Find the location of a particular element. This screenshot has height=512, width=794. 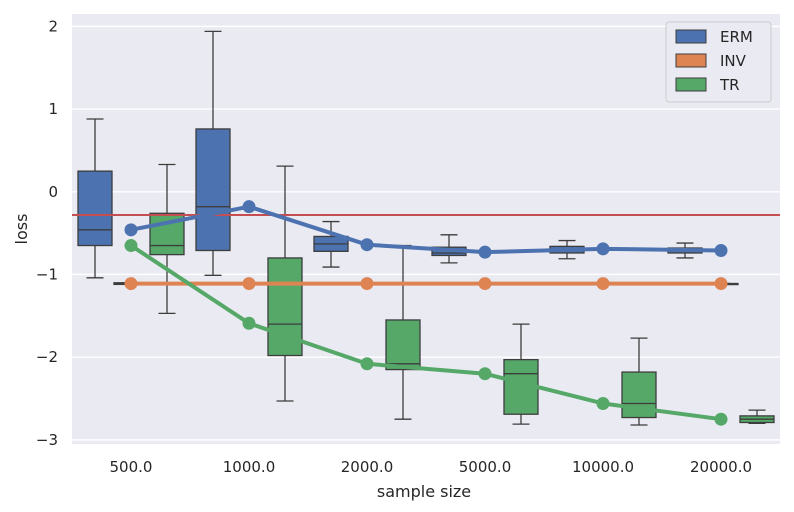

x-axis-ticks: 500.0 1000.0 2000.0 5000.0 10000.0 20000.0 is located at coordinates (431, 467).